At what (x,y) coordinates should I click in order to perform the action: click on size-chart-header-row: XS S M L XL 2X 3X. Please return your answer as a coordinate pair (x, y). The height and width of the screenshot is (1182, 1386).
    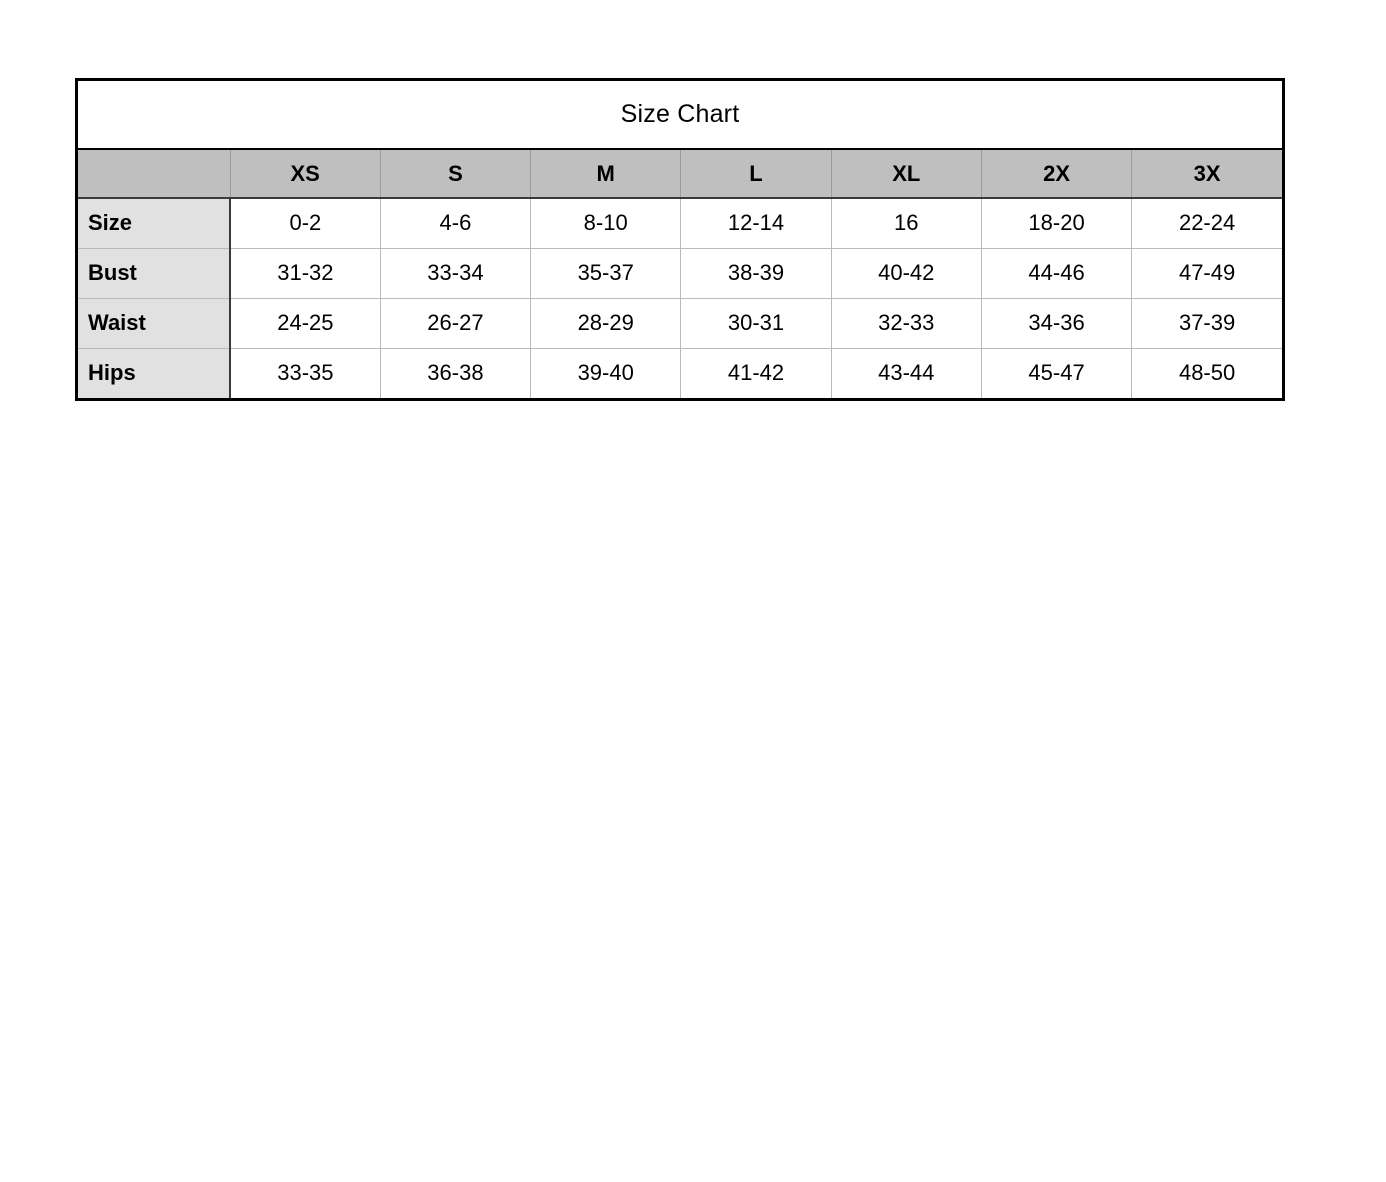
    Looking at the image, I should click on (680, 174).